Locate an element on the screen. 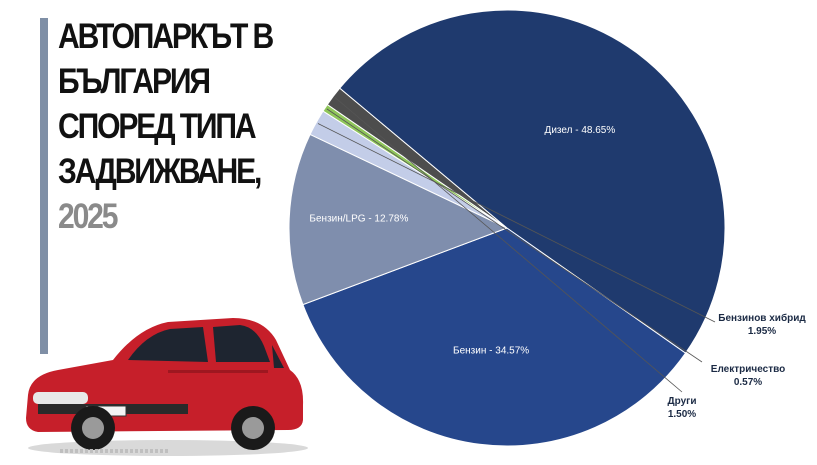 Image resolution: width=817 pixels, height=465 pixels. title-year: 2025 is located at coordinates (88, 216).